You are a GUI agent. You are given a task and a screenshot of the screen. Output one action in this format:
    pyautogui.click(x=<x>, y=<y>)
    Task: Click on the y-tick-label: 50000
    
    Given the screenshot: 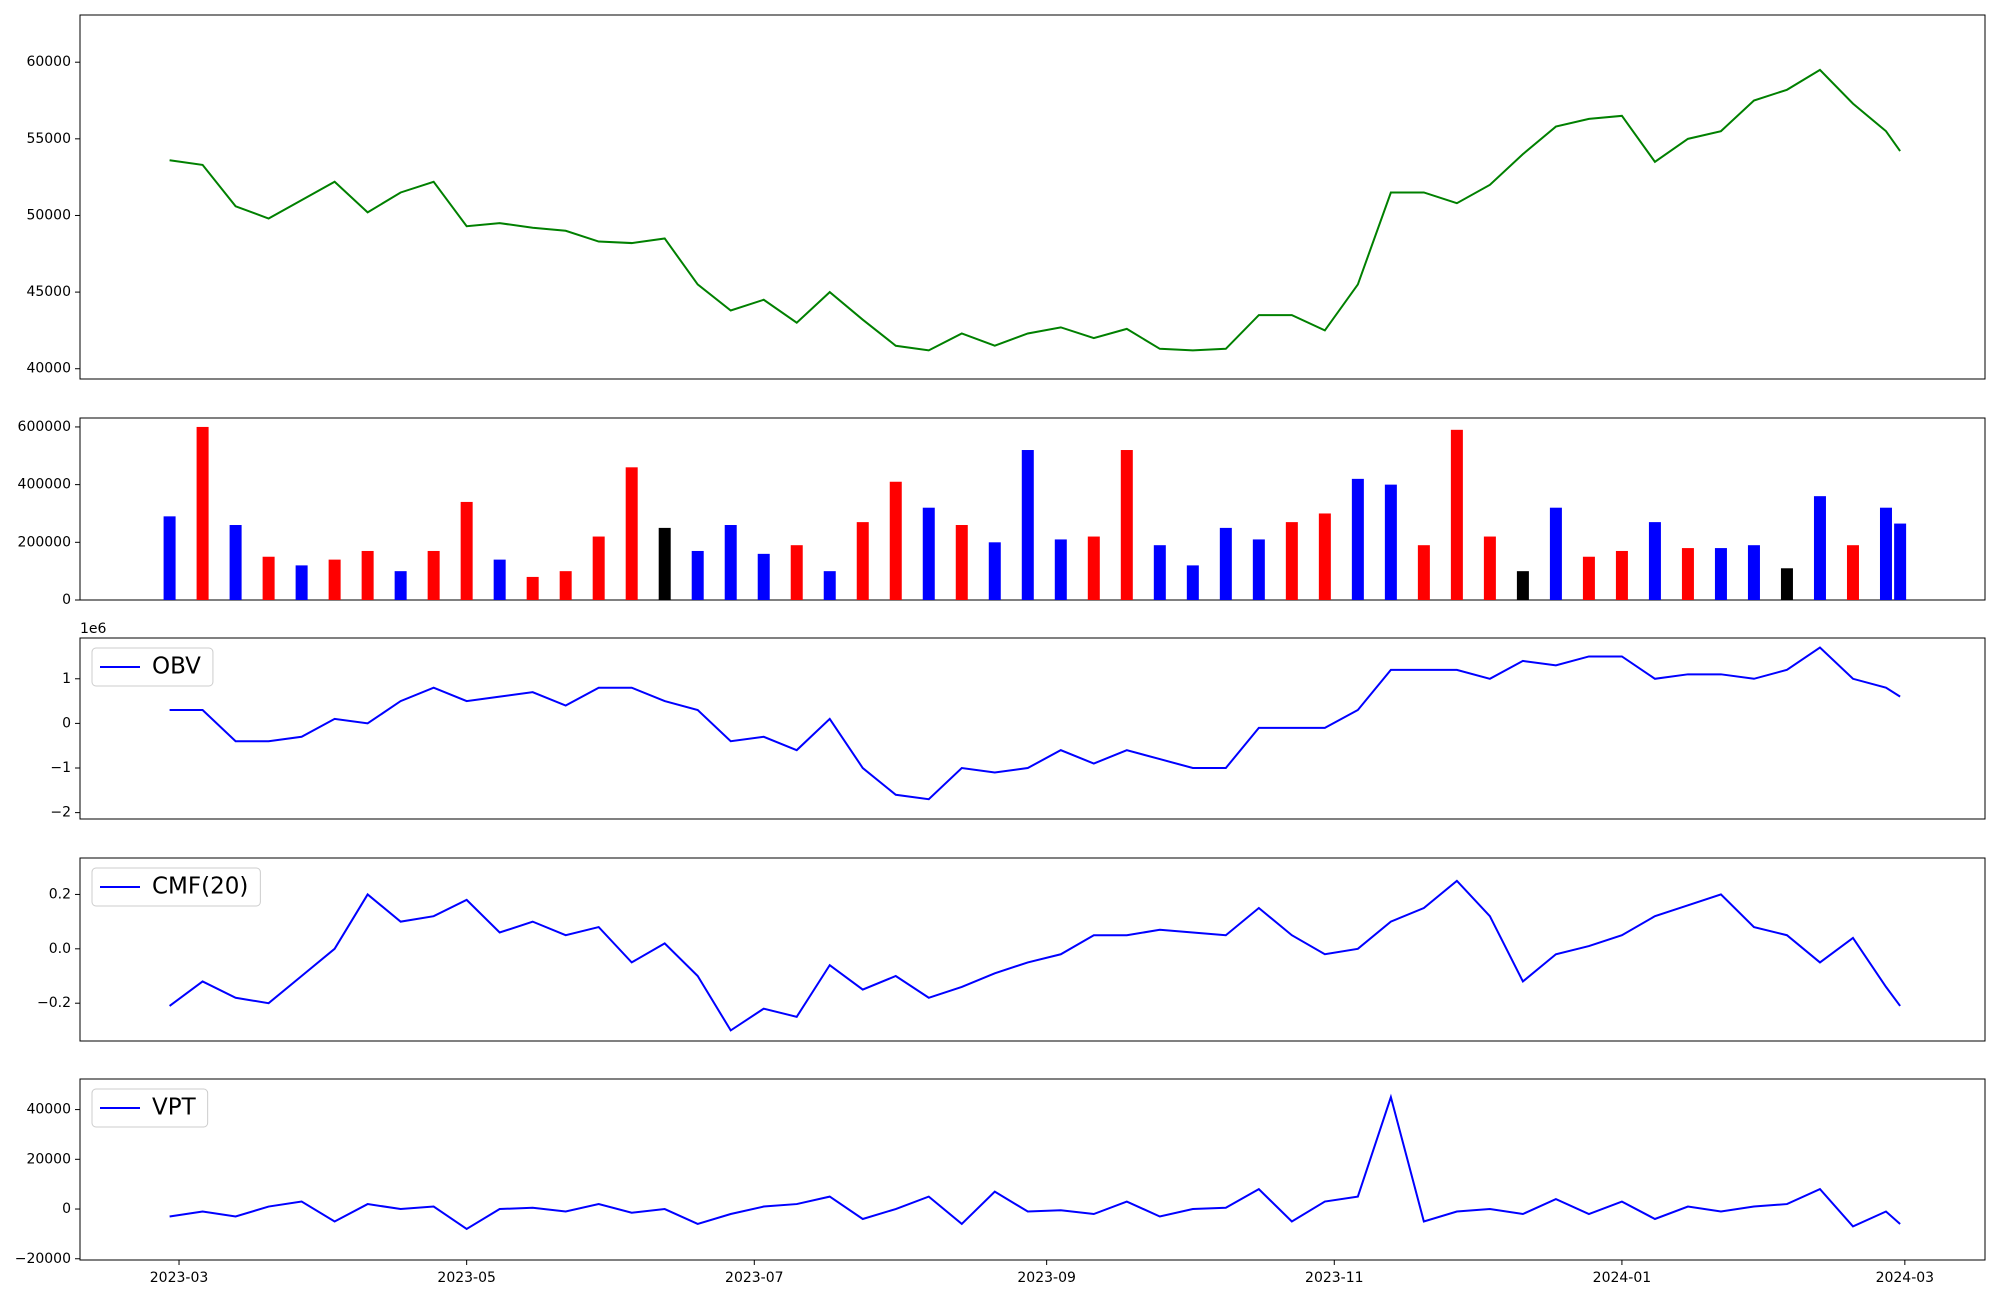 What is the action you would take?
    pyautogui.click(x=48, y=215)
    